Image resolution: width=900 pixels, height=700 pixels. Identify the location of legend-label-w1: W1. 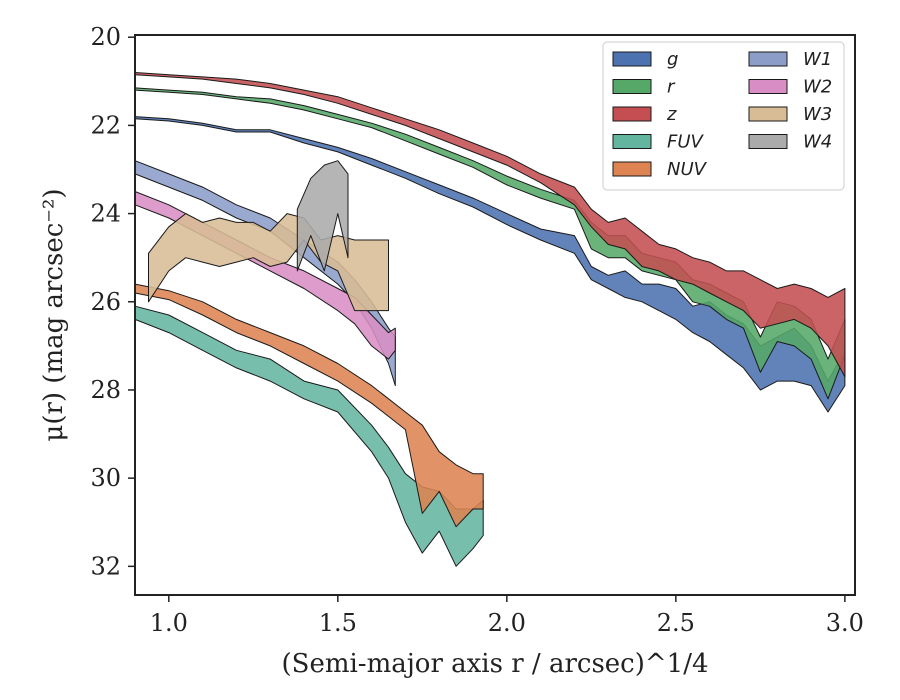
(817, 59).